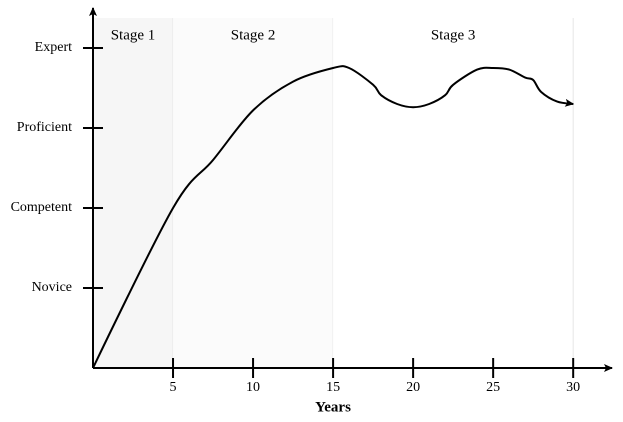  What do you see at coordinates (333, 407) in the screenshot?
I see `x-axis-label: Years` at bounding box center [333, 407].